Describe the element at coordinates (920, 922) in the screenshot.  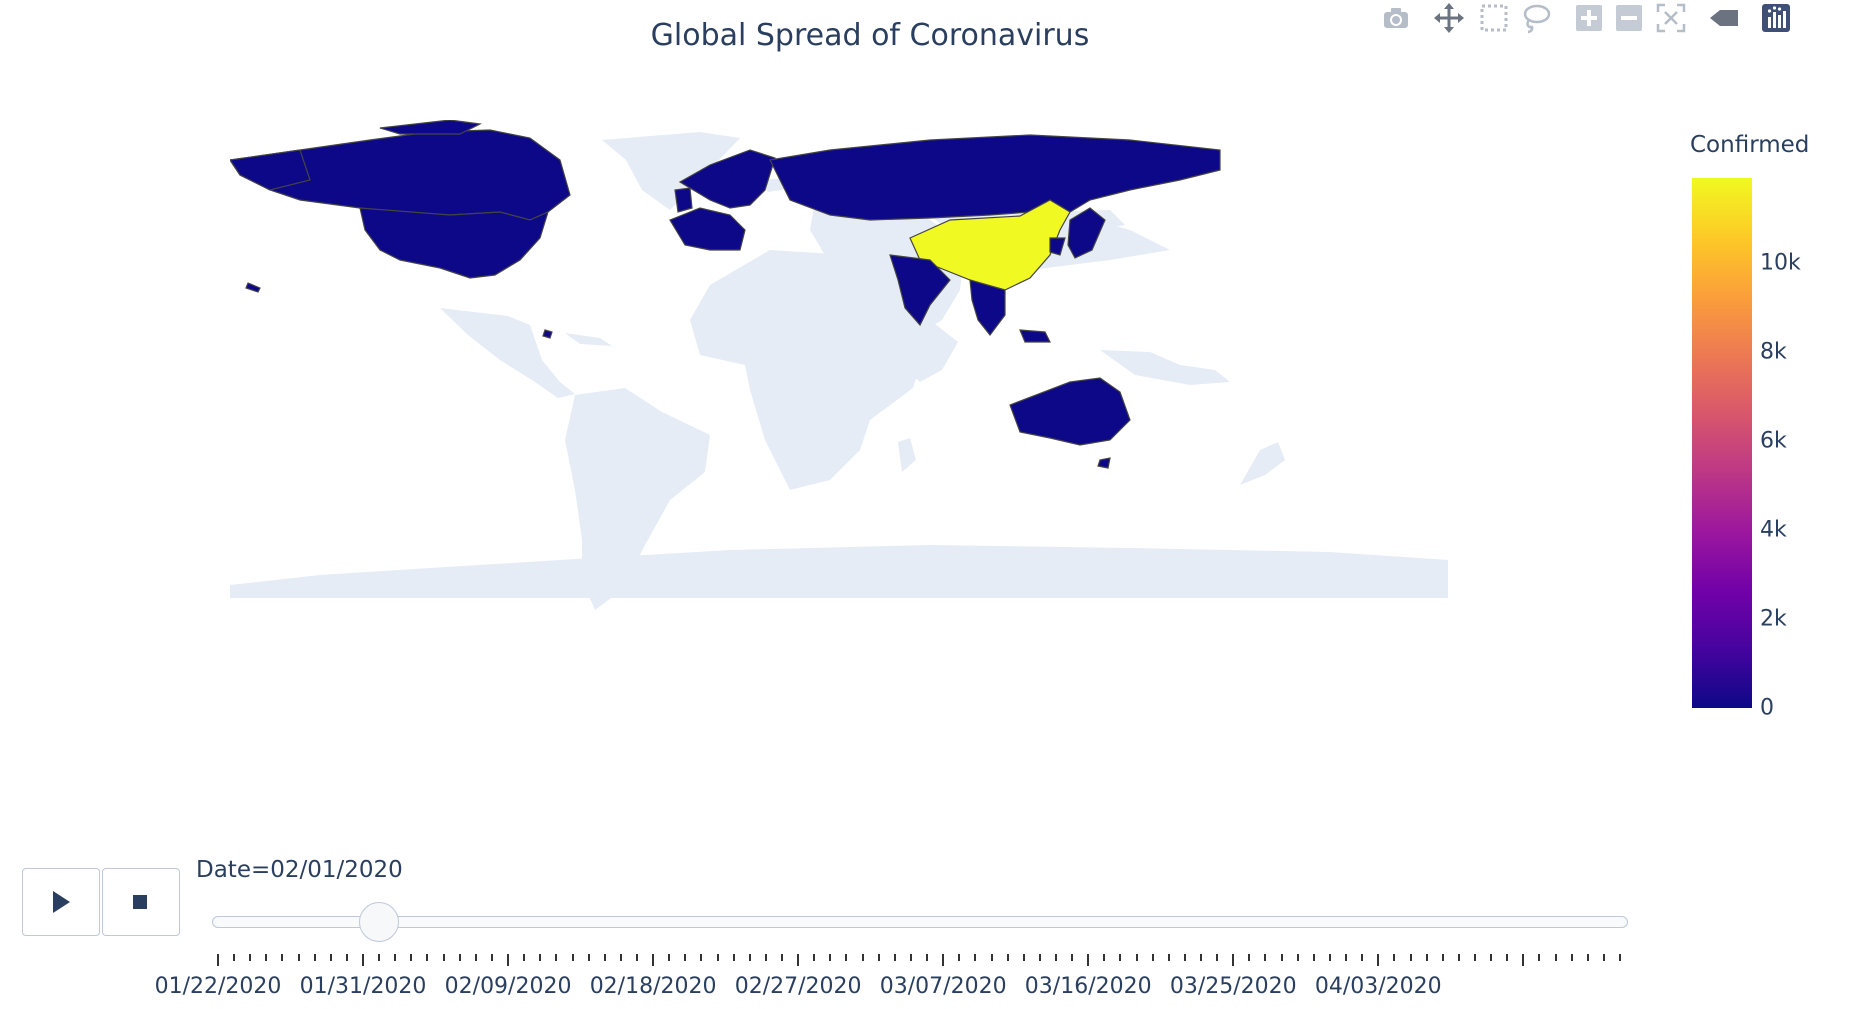
I see `slider-rail` at that location.